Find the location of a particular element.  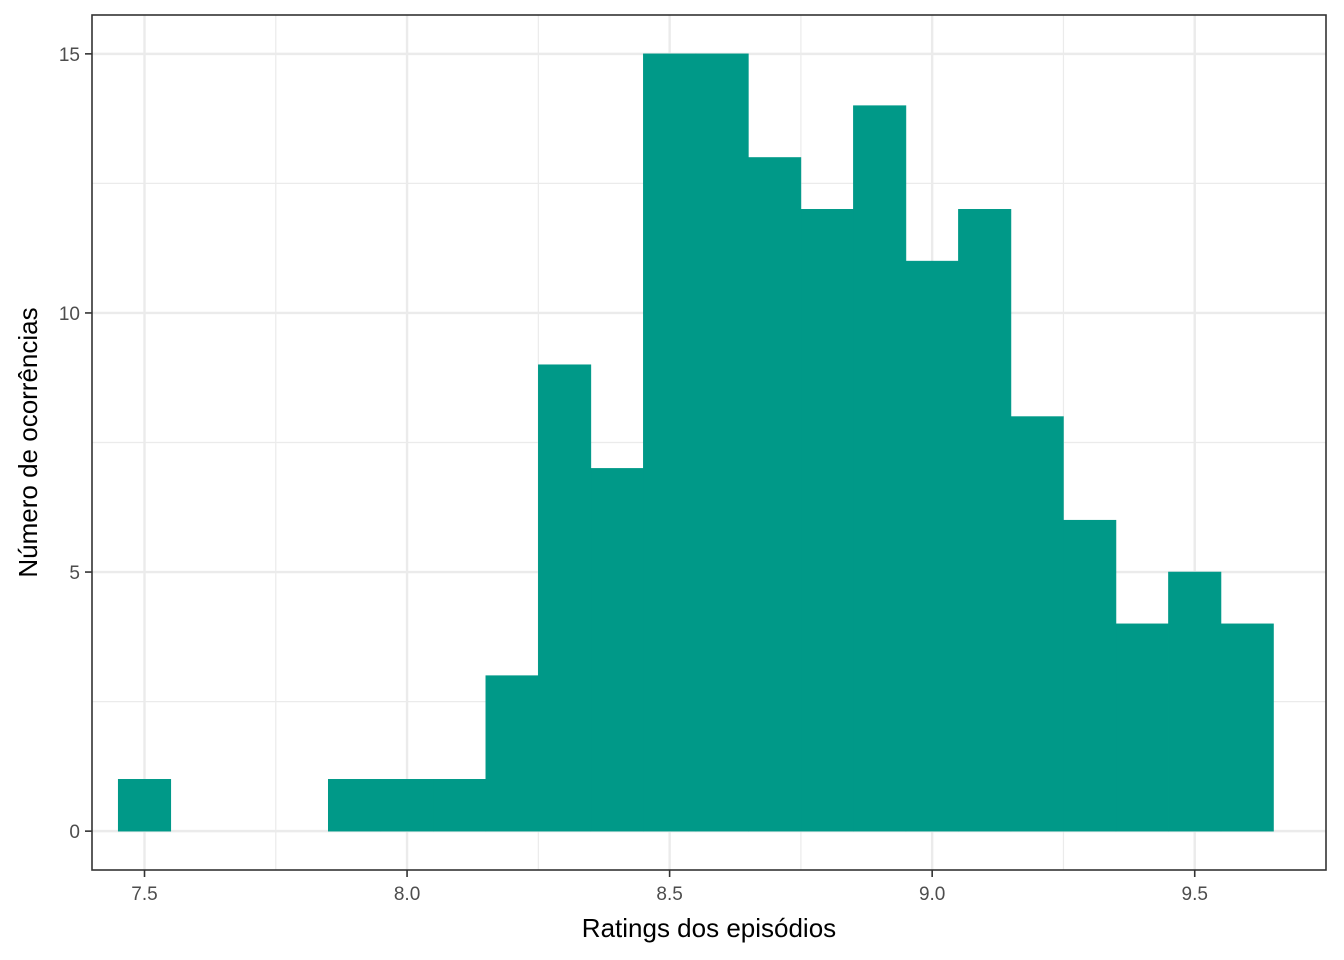

x-tick-label: 9.5 is located at coordinates (1195, 894).